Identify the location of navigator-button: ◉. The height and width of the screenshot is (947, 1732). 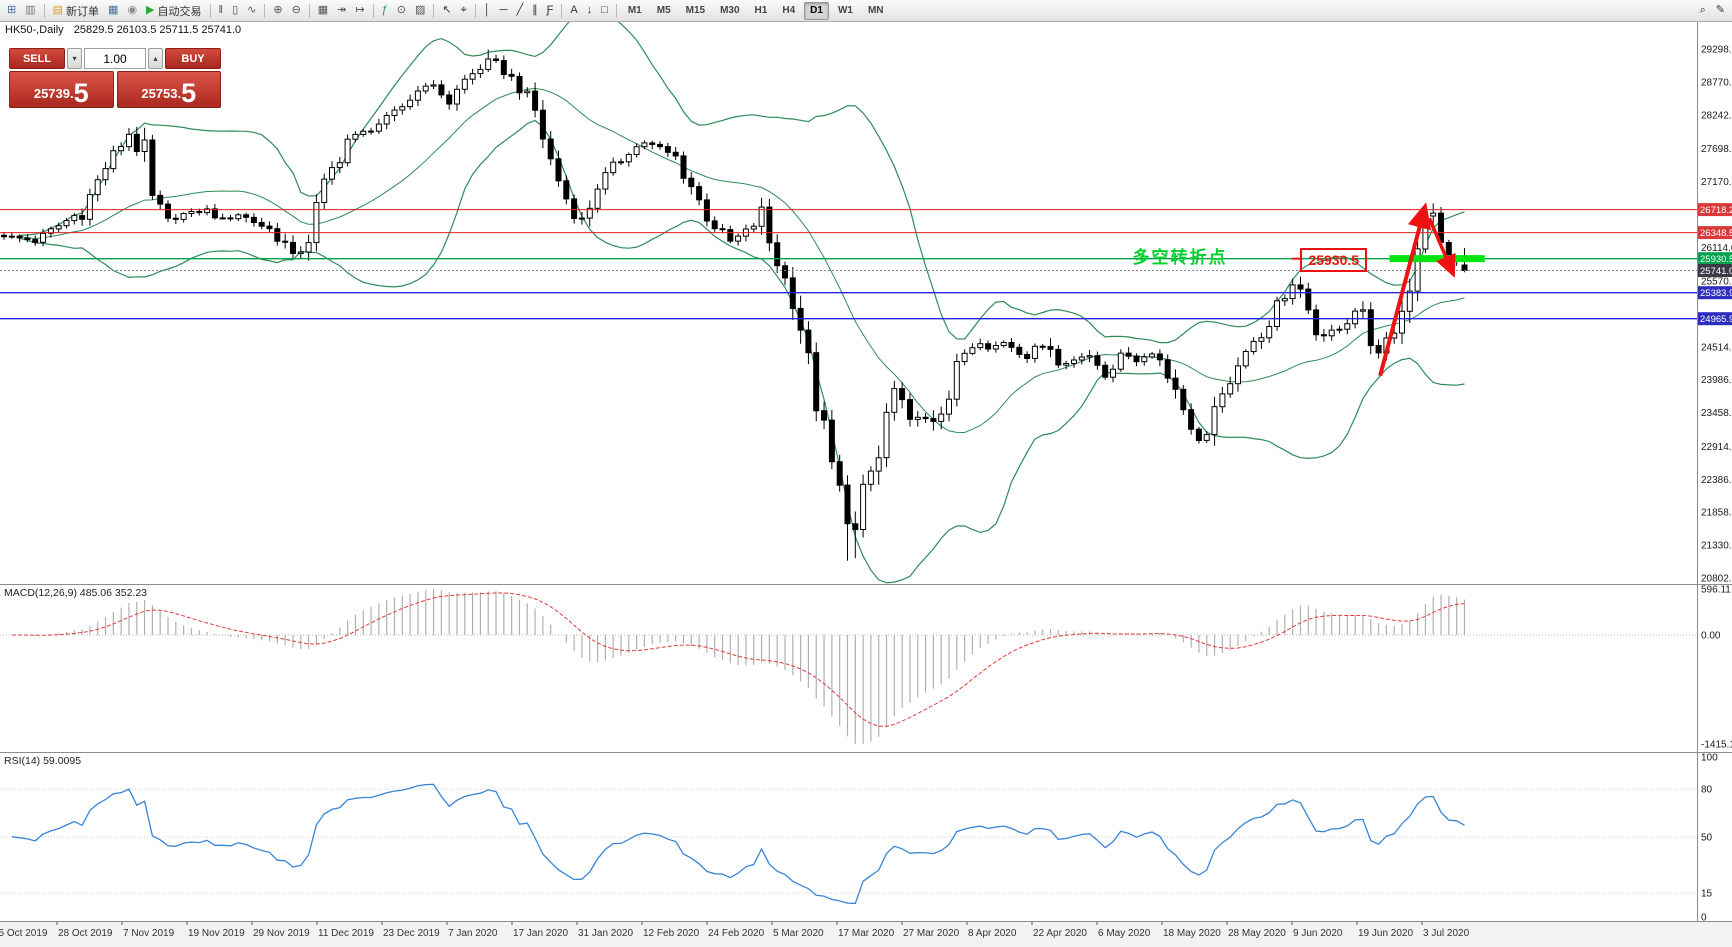
(132, 10).